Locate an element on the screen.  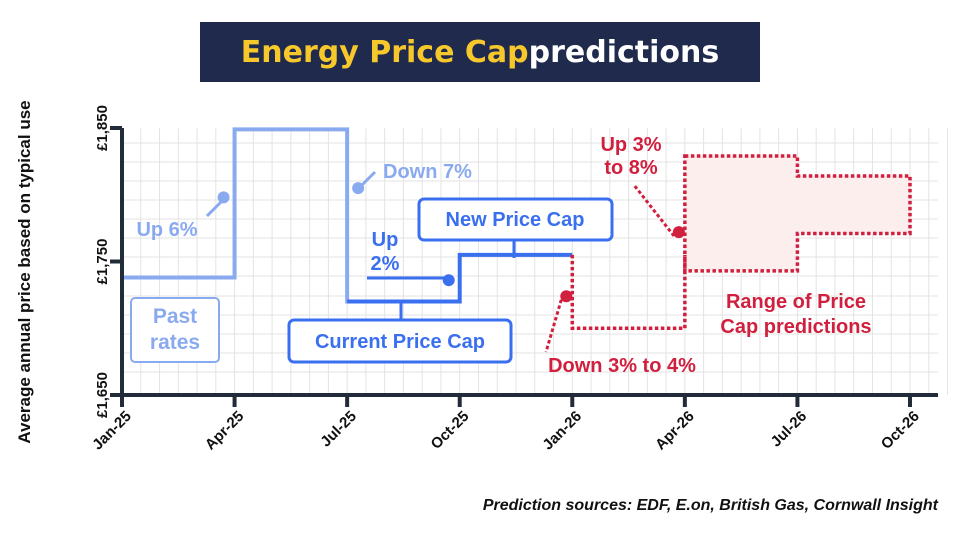
down7-label-line-1: Down 7% is located at coordinates (427, 172).